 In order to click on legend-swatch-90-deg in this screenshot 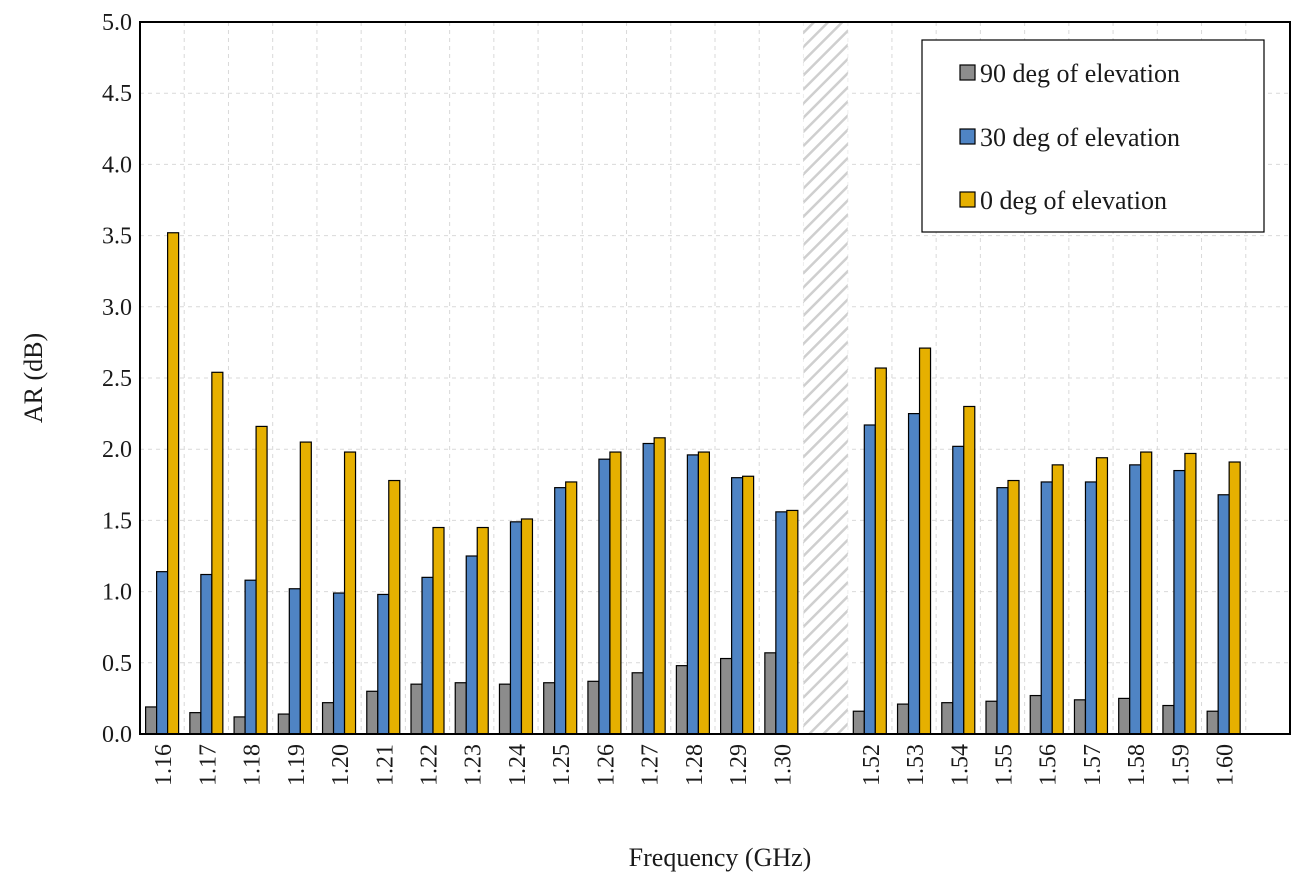, I will do `click(967, 72)`.